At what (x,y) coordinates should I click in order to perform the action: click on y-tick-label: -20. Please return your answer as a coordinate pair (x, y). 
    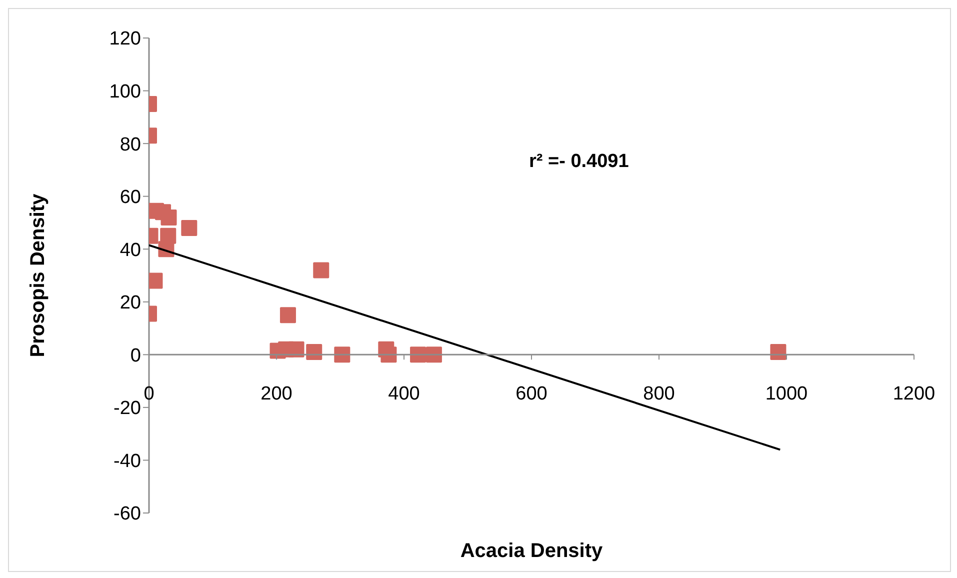
    Looking at the image, I should click on (127, 409).